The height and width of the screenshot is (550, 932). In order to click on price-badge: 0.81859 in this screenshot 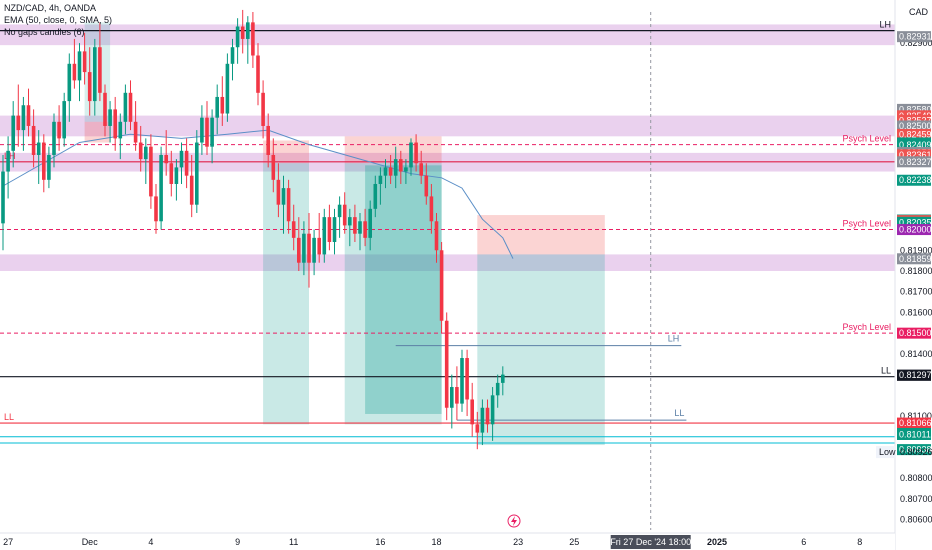, I will do `click(914, 259)`.